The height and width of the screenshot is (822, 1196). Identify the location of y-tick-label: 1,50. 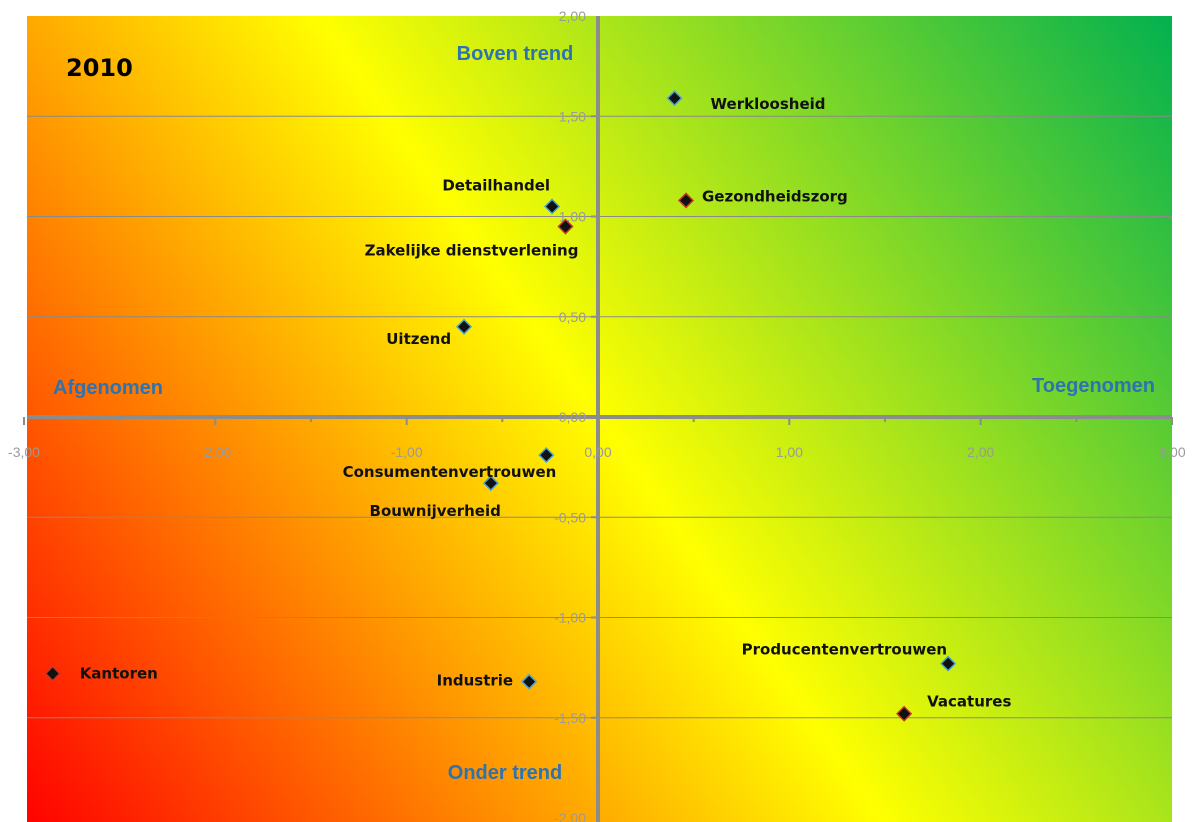
(572, 116).